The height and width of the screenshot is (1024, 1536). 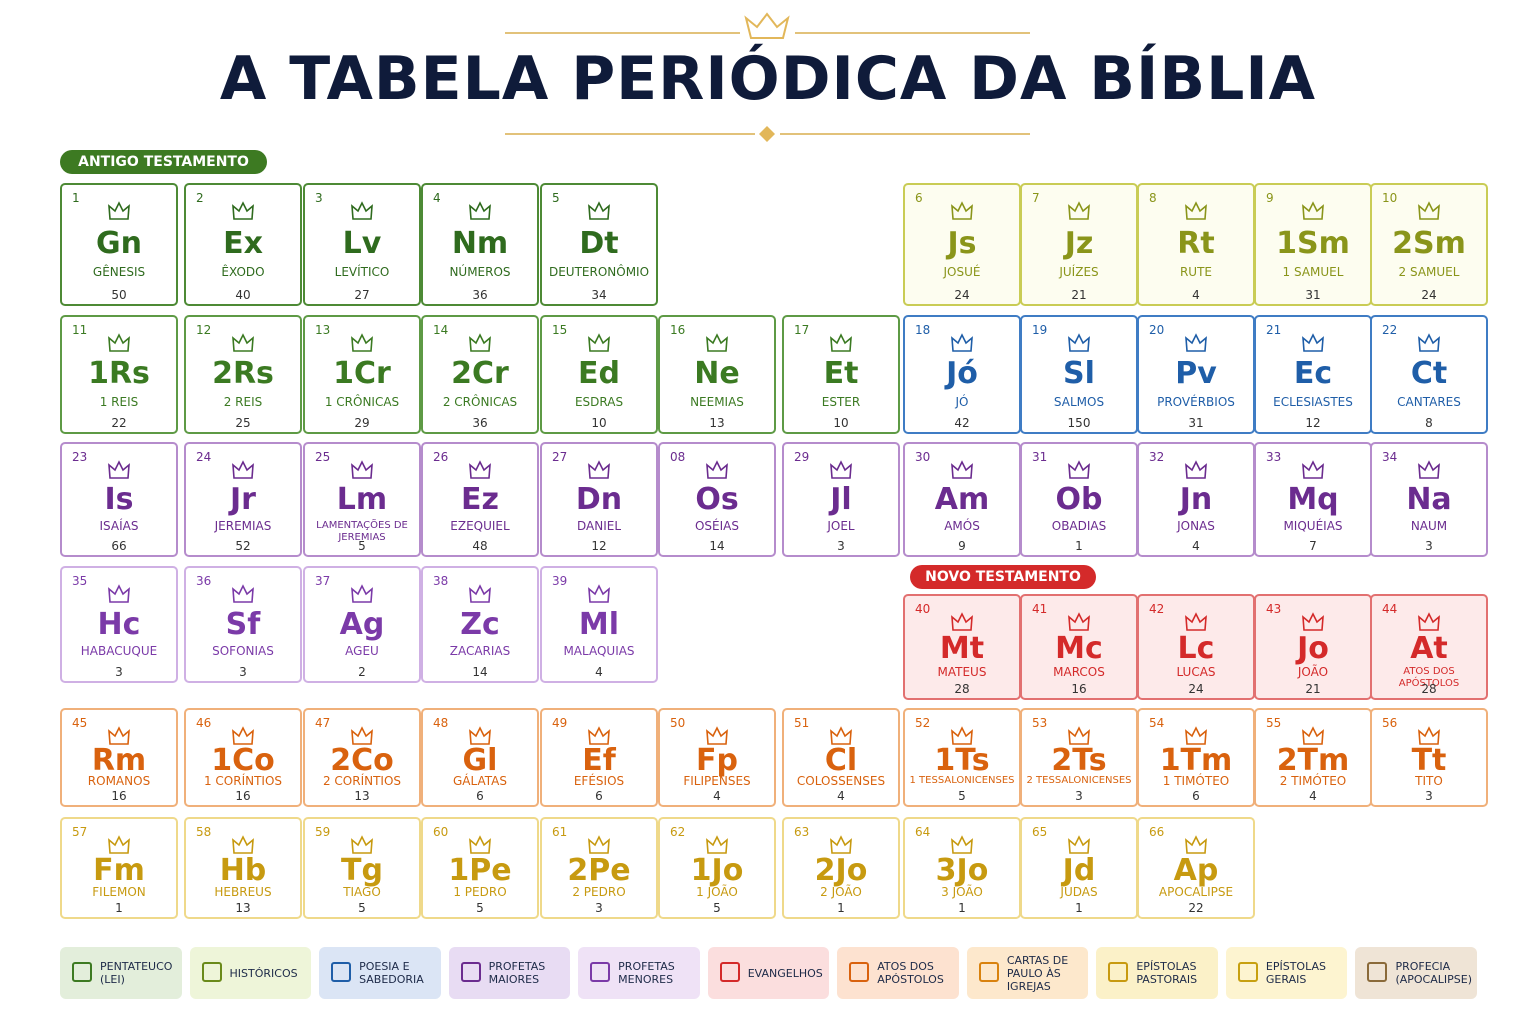 What do you see at coordinates (841, 401) in the screenshot?
I see `element-name: ESTER` at bounding box center [841, 401].